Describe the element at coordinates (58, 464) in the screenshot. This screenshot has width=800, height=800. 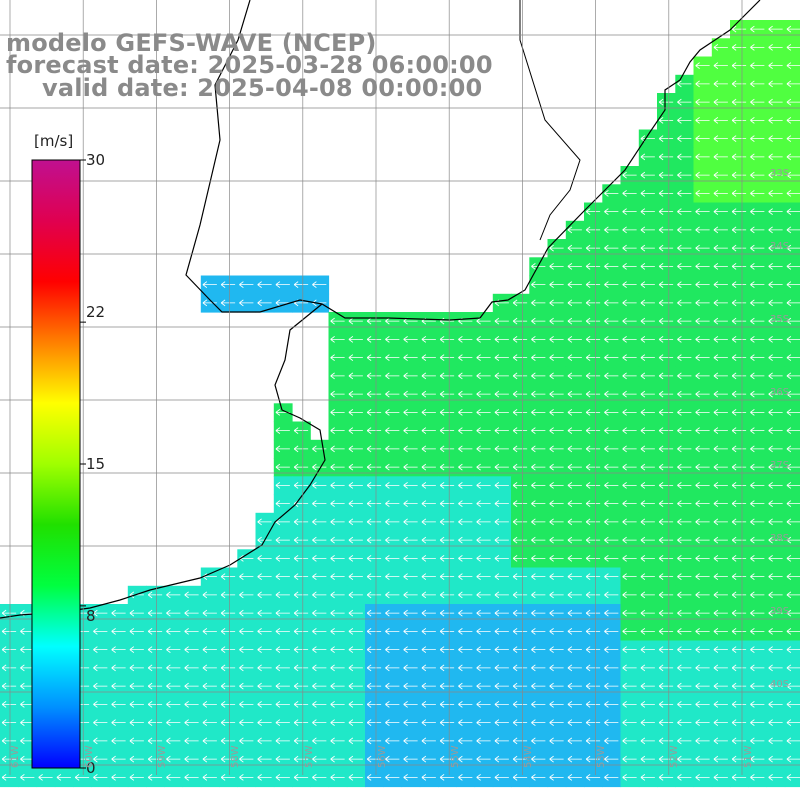
I see `colorbar` at that location.